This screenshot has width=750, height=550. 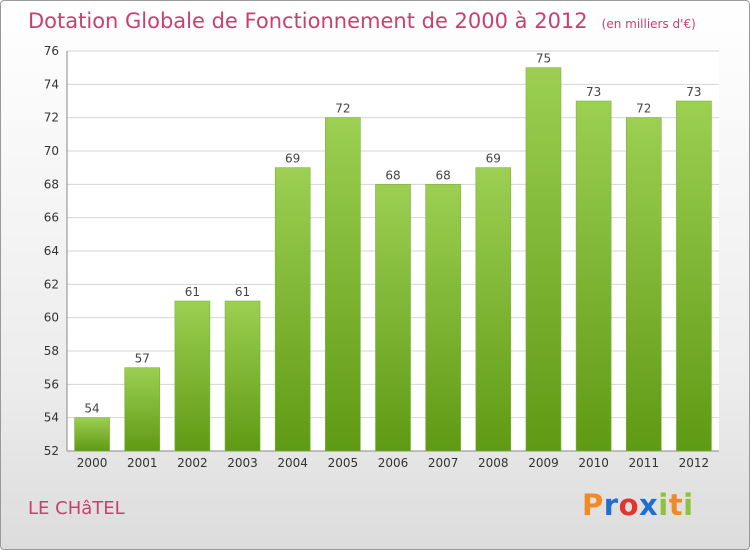 I want to click on data-label: 57, so click(x=142, y=359).